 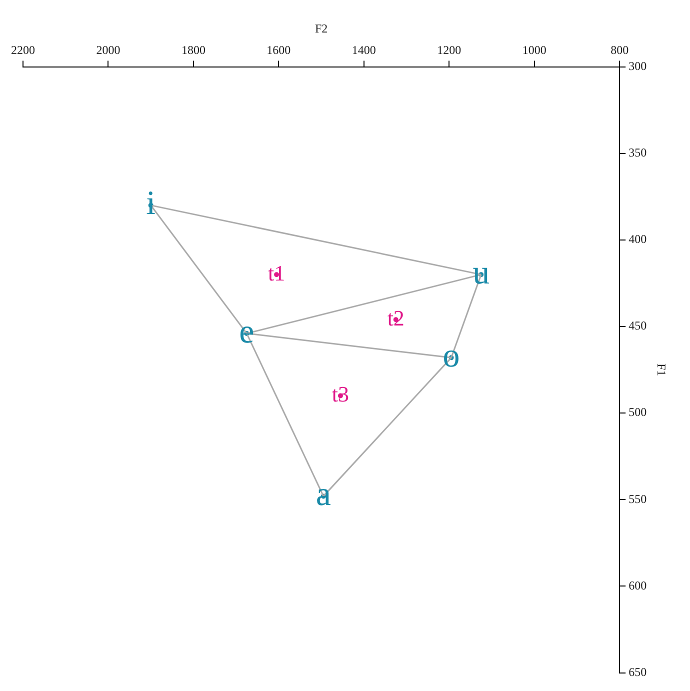 I want to click on x-axis-title: F2, so click(x=321, y=28).